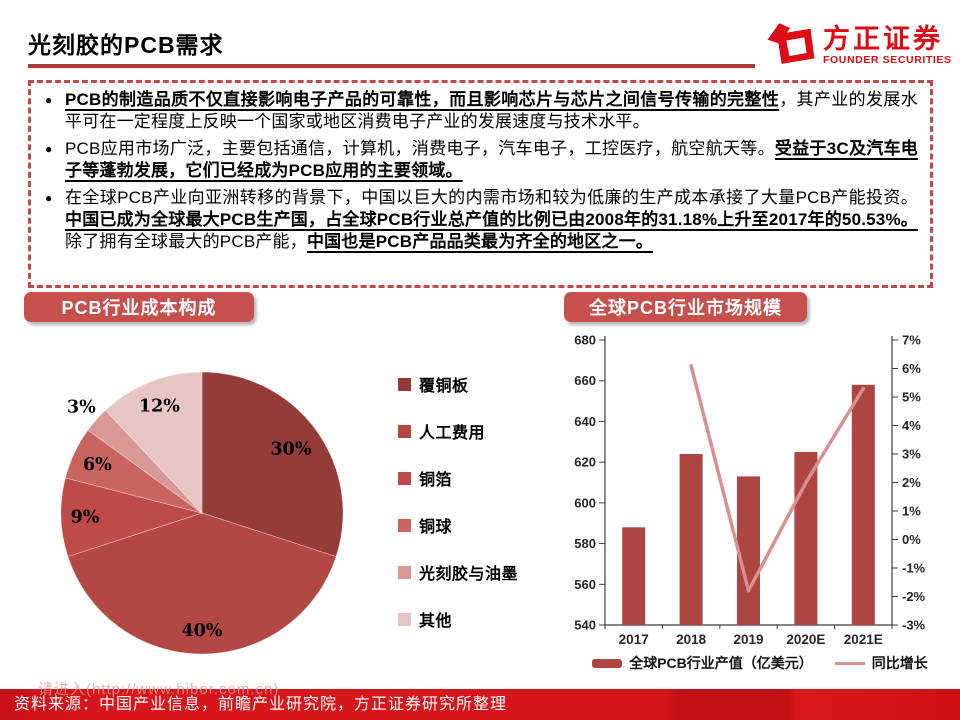 The image size is (960, 720). What do you see at coordinates (887, 59) in the screenshot?
I see `logo-name-en: FOUNDER SECURITIES` at bounding box center [887, 59].